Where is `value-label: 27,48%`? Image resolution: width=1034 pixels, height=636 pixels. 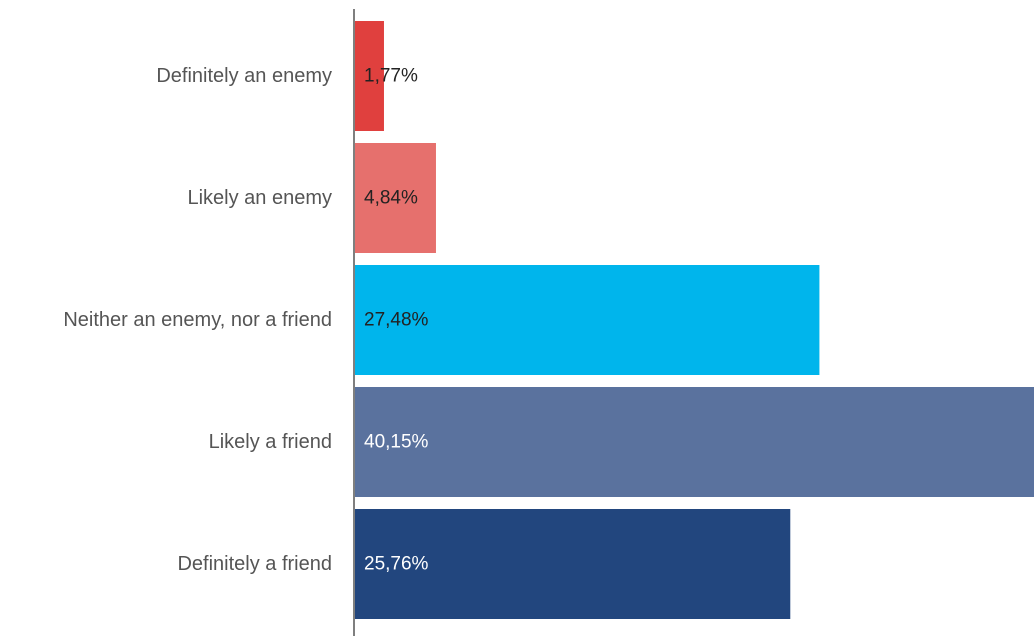 value-label: 27,48% is located at coordinates (396, 320).